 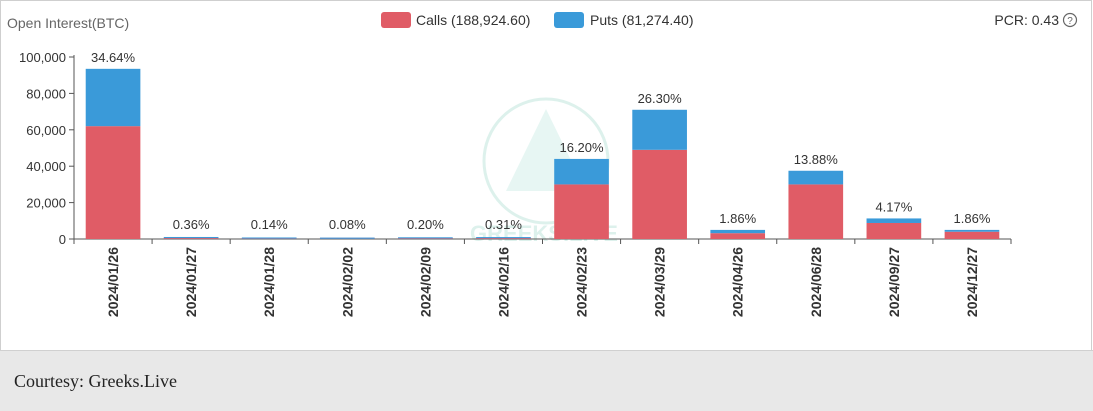 What do you see at coordinates (581, 147) in the screenshot?
I see `percent-label: 16.20%` at bounding box center [581, 147].